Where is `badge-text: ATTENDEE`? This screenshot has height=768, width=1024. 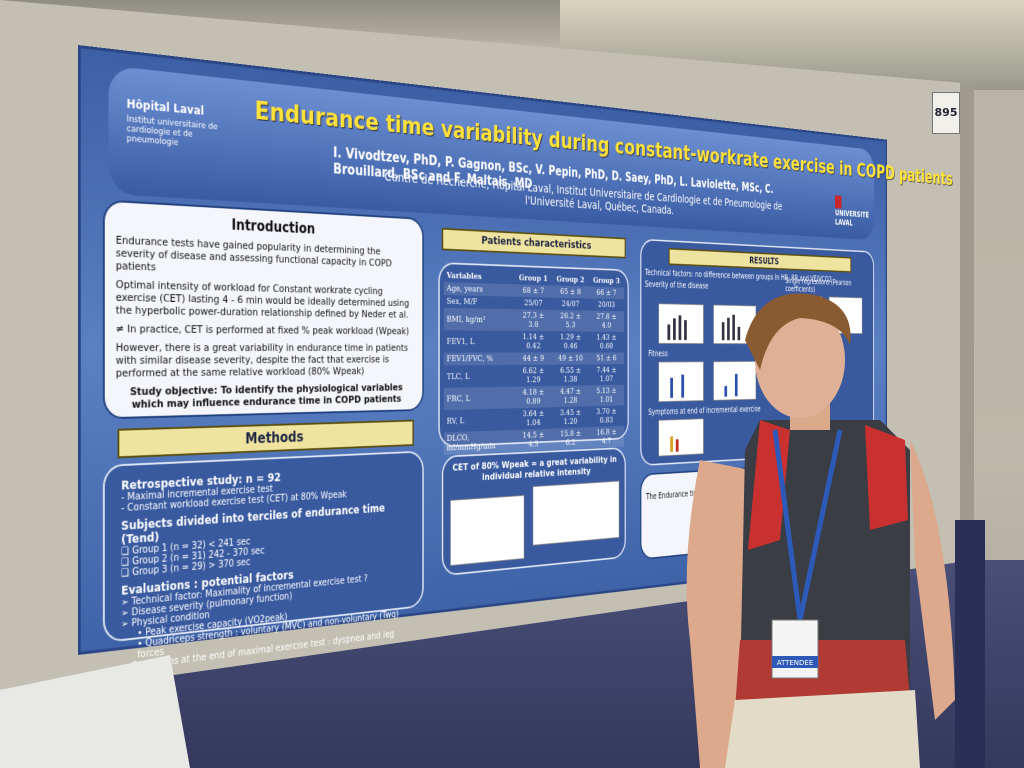 badge-text: ATTENDEE is located at coordinates (795, 663).